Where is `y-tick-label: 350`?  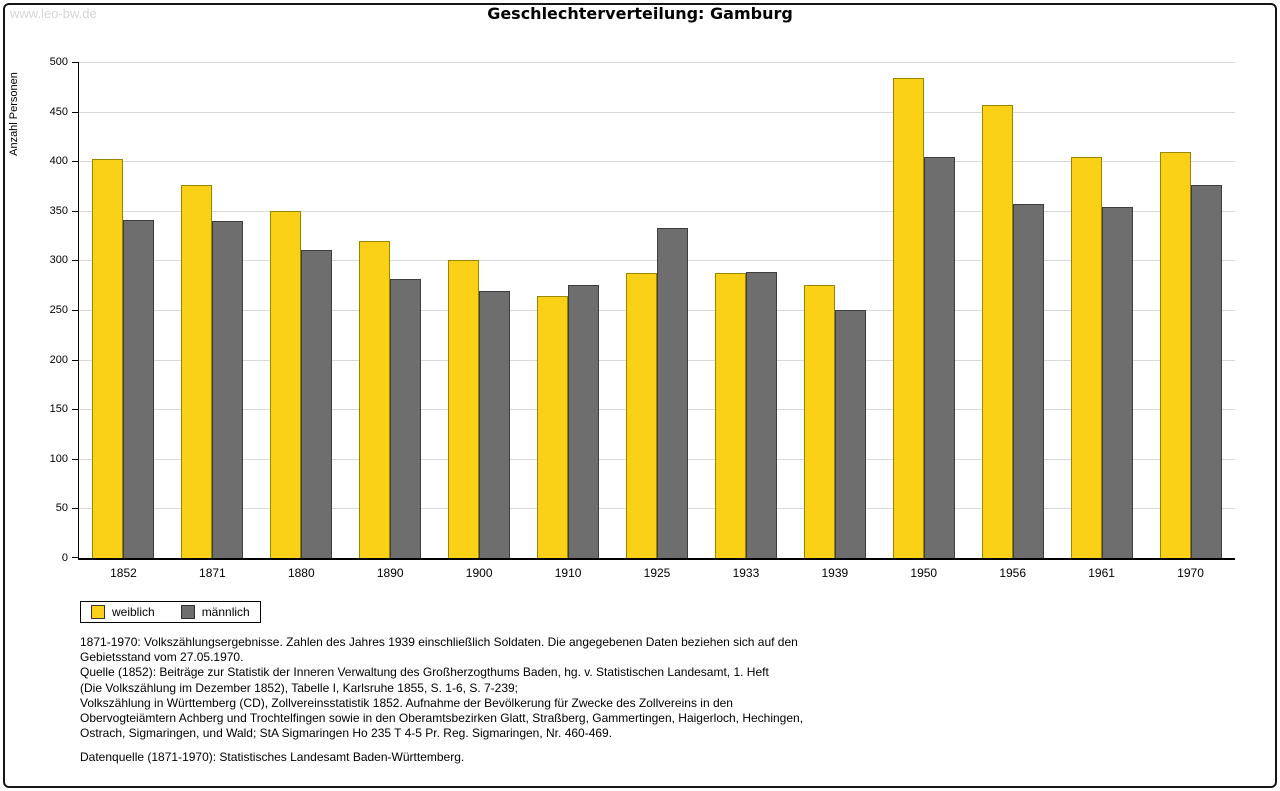 y-tick-label: 350 is located at coordinates (58, 210).